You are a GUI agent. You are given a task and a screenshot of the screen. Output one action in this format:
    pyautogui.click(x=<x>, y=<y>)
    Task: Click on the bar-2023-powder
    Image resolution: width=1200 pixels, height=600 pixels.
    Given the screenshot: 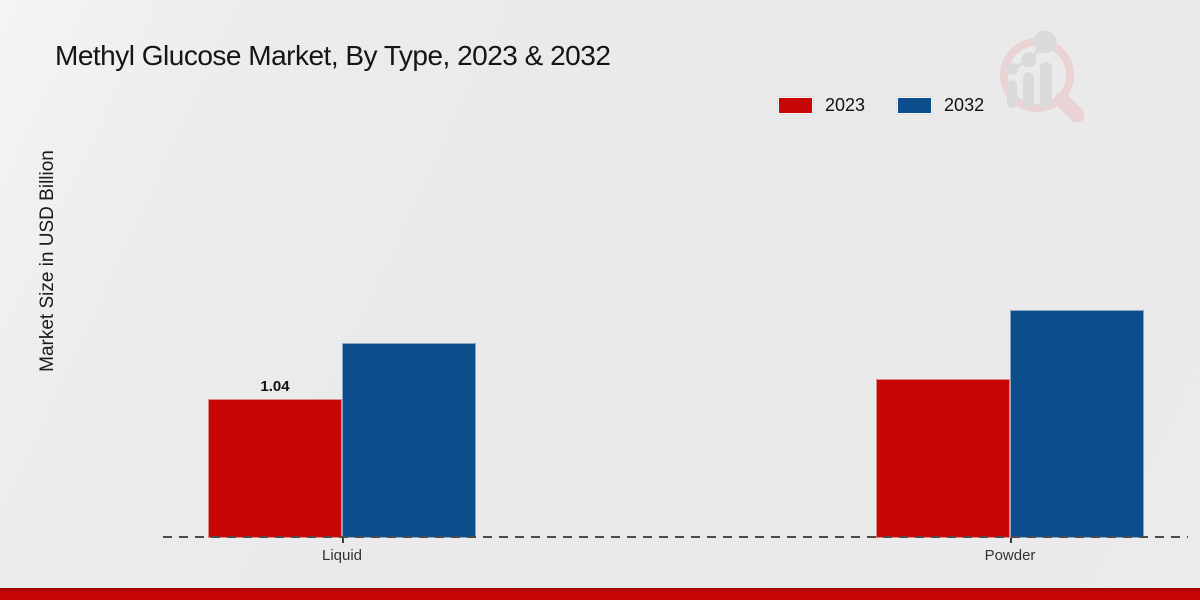 What is the action you would take?
    pyautogui.click(x=943, y=458)
    